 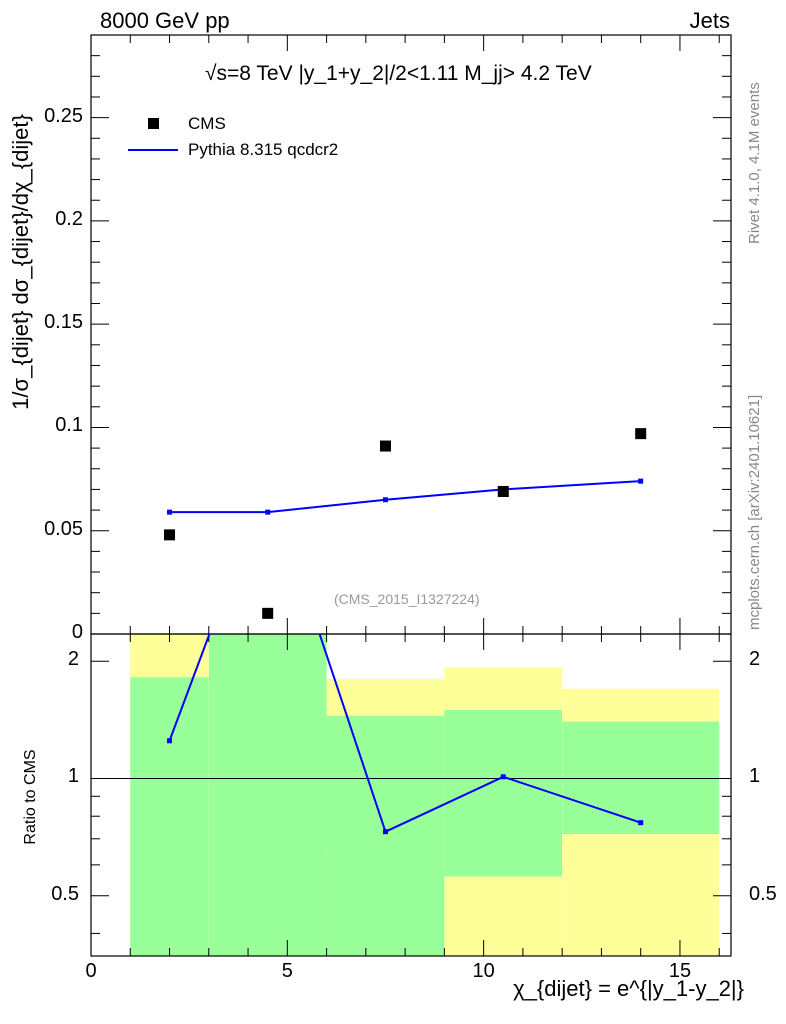 What do you see at coordinates (755, 659) in the screenshot?
I see `ratio-y-tick-label-right-2: 2` at bounding box center [755, 659].